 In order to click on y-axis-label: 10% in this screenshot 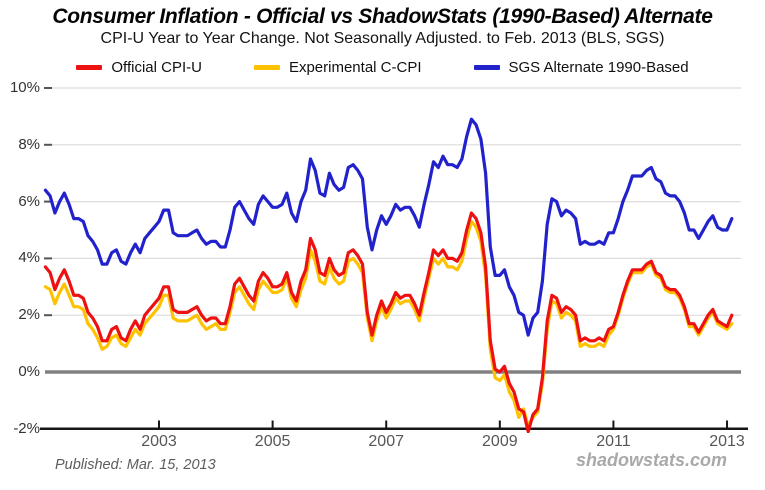, I will do `click(24, 87)`.